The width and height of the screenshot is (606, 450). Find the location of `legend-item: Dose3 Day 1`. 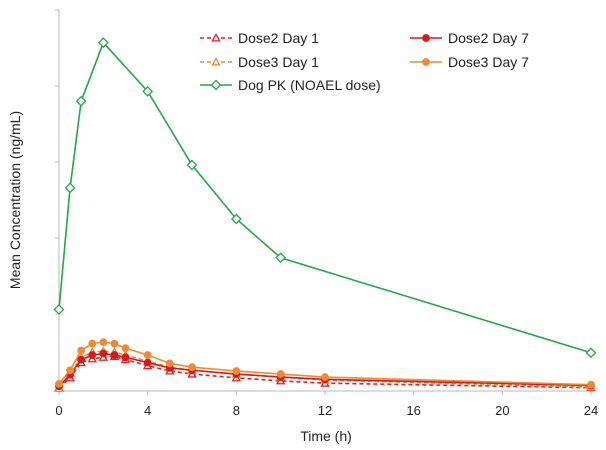

legend-item: Dose3 Day 1 is located at coordinates (259, 62).